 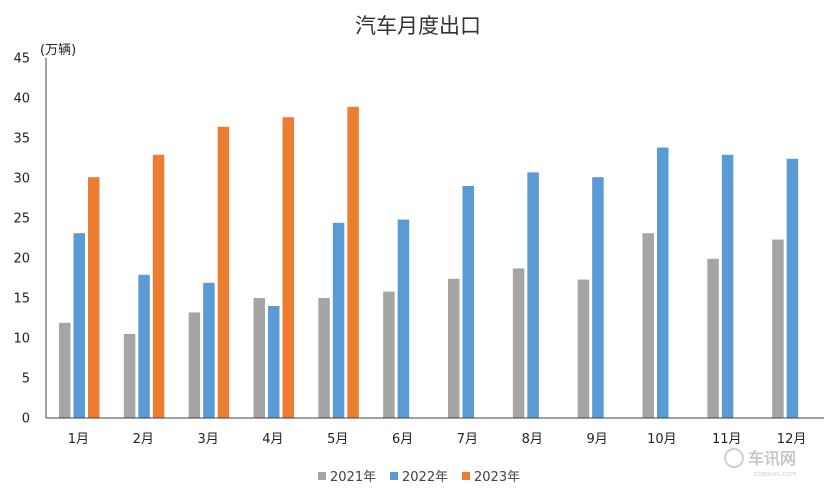 I want to click on watermark-logo-icon, so click(x=734, y=458).